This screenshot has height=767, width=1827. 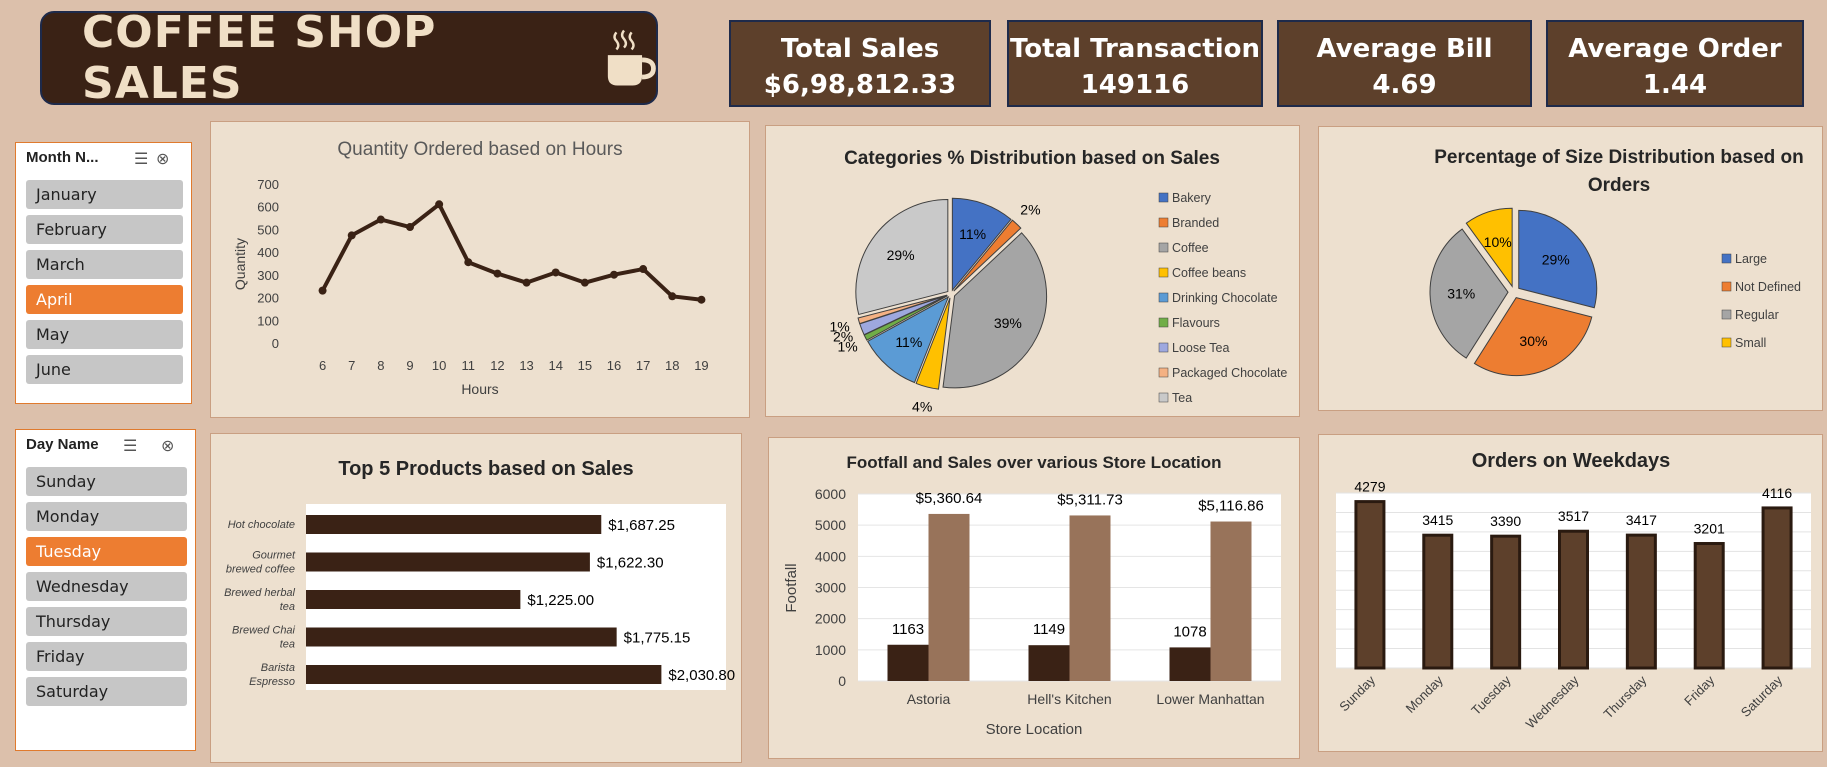 I want to click on kpi-total-transaction: Total Transaction 149116, so click(x=1135, y=63).